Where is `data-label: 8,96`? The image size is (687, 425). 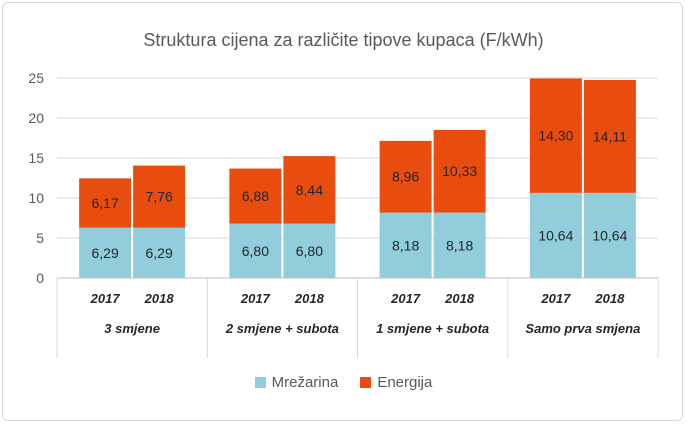 data-label: 8,96 is located at coordinates (405, 177).